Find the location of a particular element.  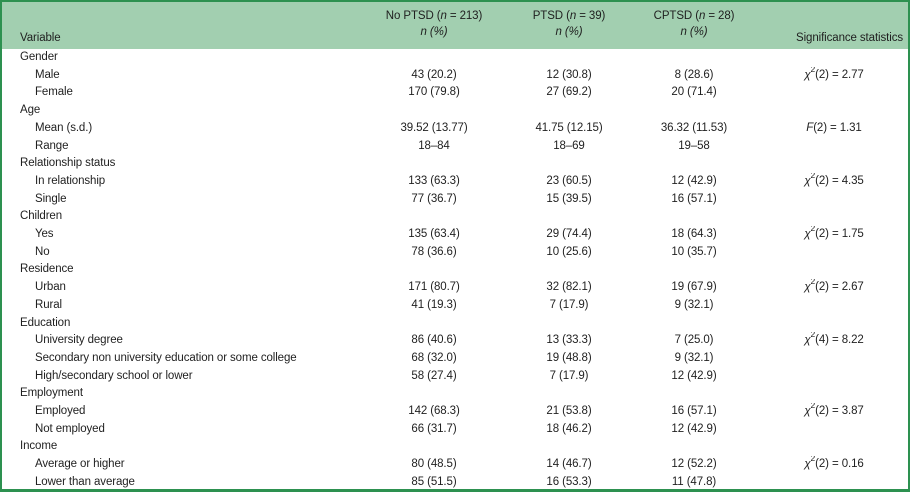

row-label: Average or higher is located at coordinates (80, 464).